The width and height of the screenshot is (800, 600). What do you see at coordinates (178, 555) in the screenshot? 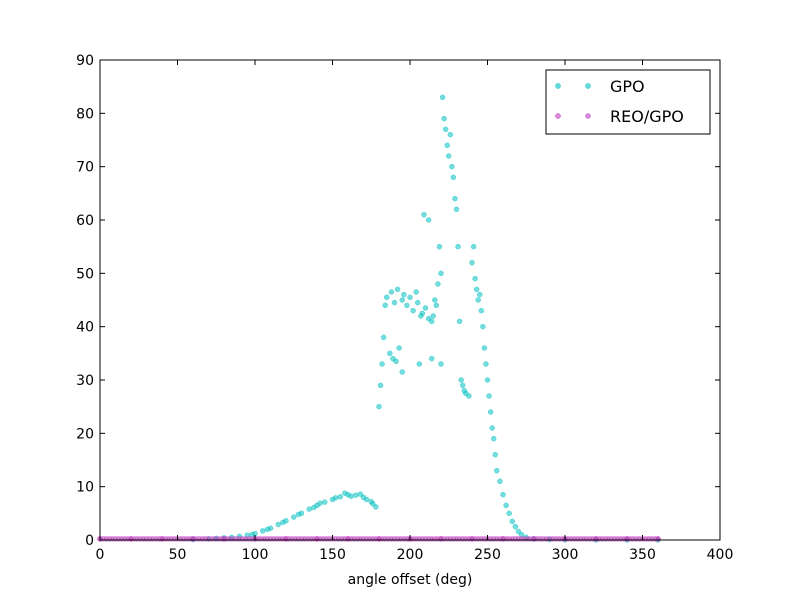
I see `x-tick-label: 50` at bounding box center [178, 555].